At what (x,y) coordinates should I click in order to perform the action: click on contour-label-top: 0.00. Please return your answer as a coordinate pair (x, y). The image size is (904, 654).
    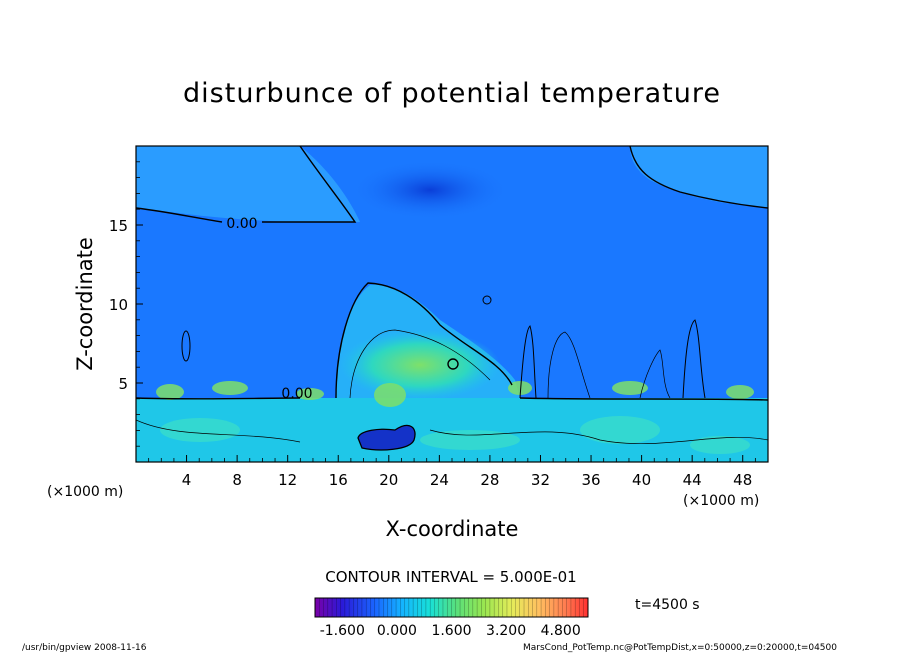
    Looking at the image, I should click on (241, 224).